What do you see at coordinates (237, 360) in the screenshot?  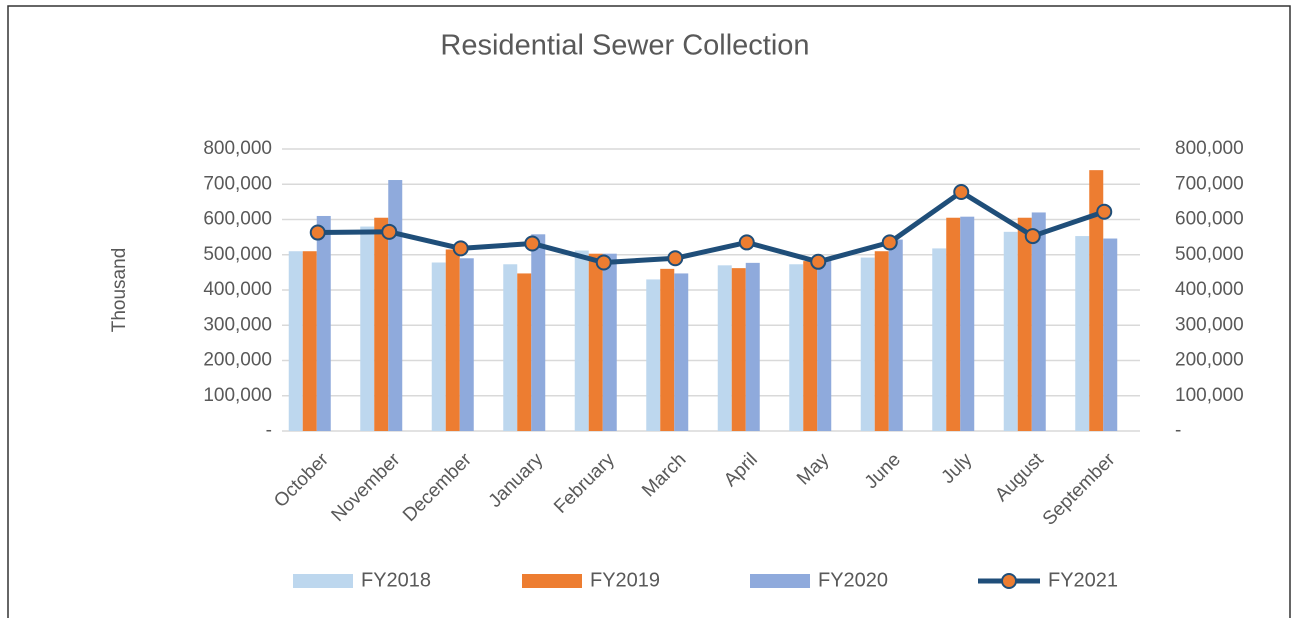 I see `y-tick-label: 200,000` at bounding box center [237, 360].